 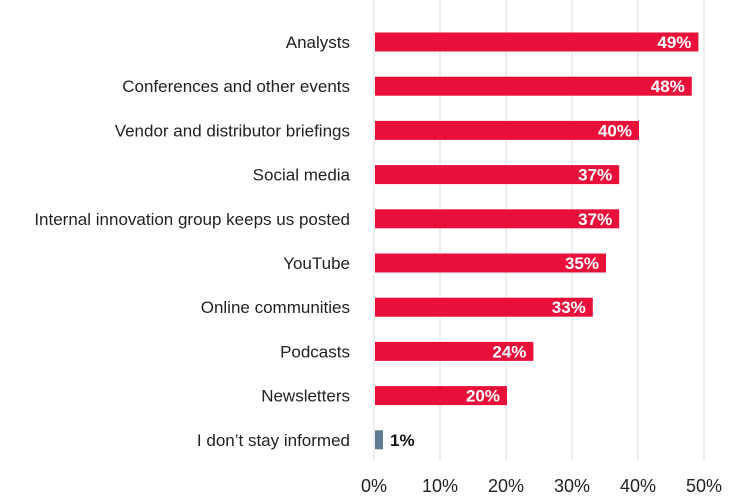 What do you see at coordinates (668, 86) in the screenshot?
I see `data-label: 48%` at bounding box center [668, 86].